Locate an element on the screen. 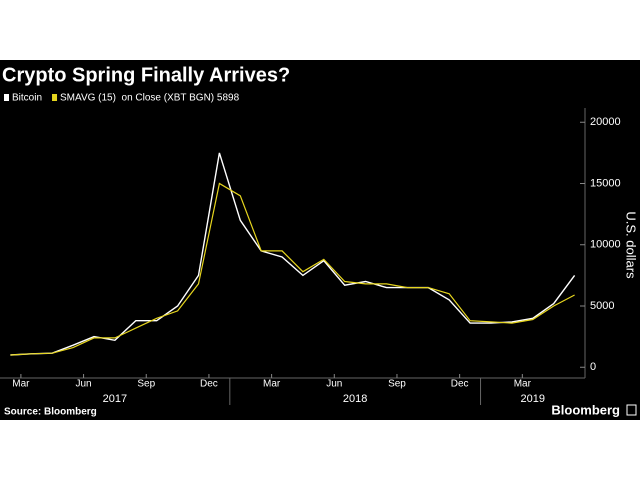 This screenshot has width=640, height=485. y-tick-label: 15000 is located at coordinates (605, 183).